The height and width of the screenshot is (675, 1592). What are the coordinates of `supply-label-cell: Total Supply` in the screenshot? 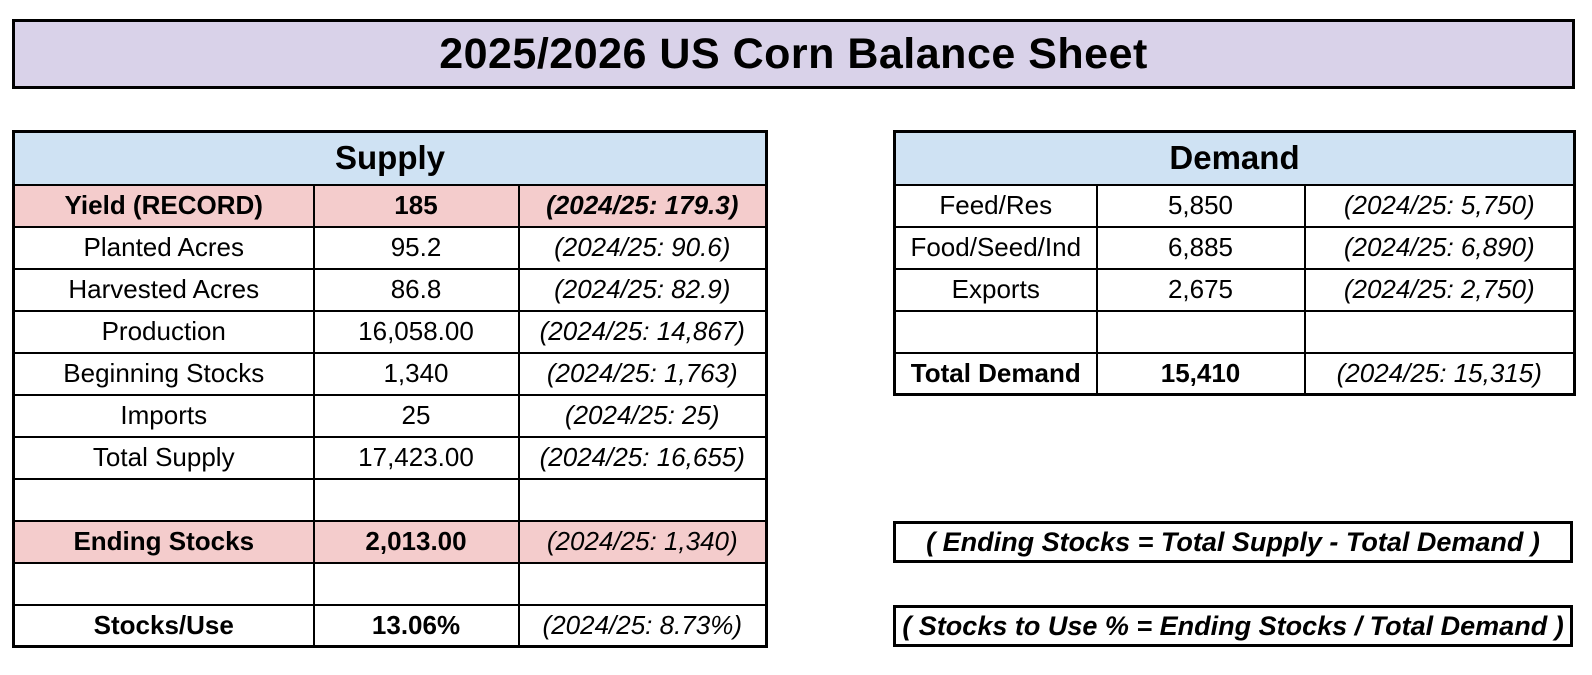 It's located at (163, 457).